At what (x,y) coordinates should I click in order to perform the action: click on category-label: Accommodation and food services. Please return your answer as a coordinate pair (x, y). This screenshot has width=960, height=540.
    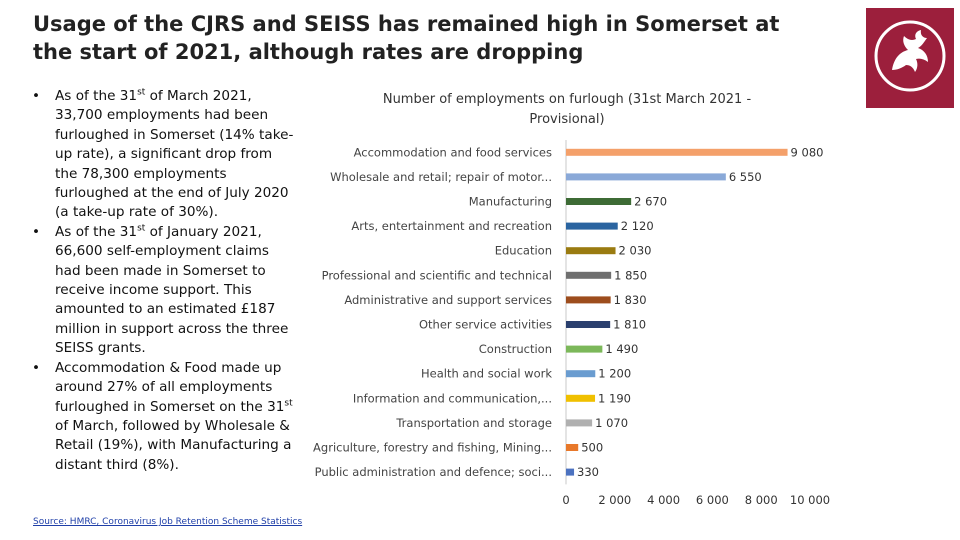
    Looking at the image, I should click on (453, 152).